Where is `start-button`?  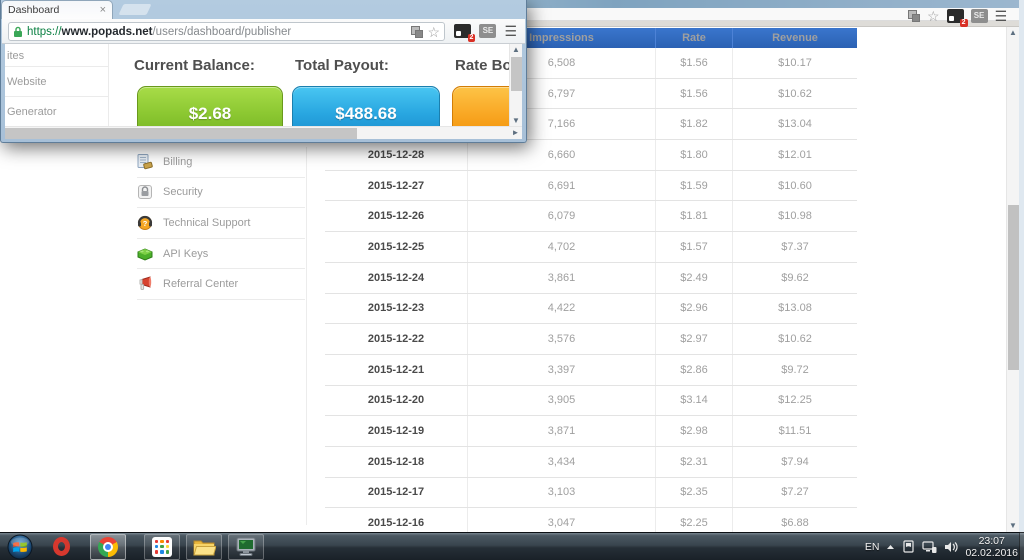
start-button is located at coordinates (20, 547).